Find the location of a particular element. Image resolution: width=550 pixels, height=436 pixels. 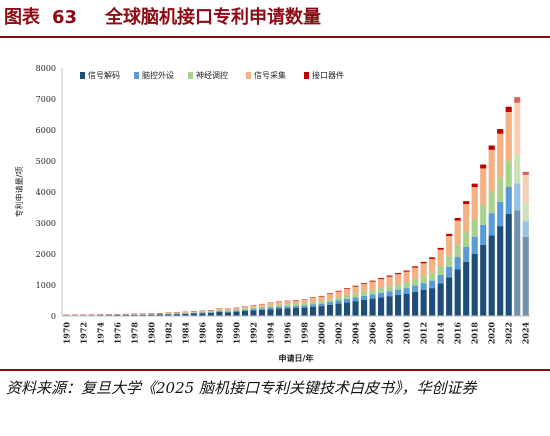

x-tick-label: 1982 is located at coordinates (168, 333).